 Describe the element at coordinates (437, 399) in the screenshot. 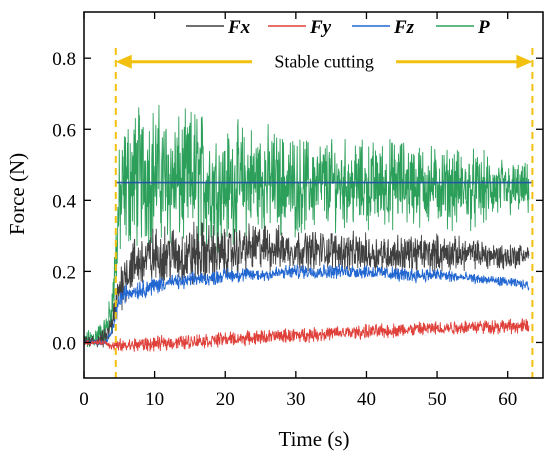

I see `x-tick-label: 50` at that location.